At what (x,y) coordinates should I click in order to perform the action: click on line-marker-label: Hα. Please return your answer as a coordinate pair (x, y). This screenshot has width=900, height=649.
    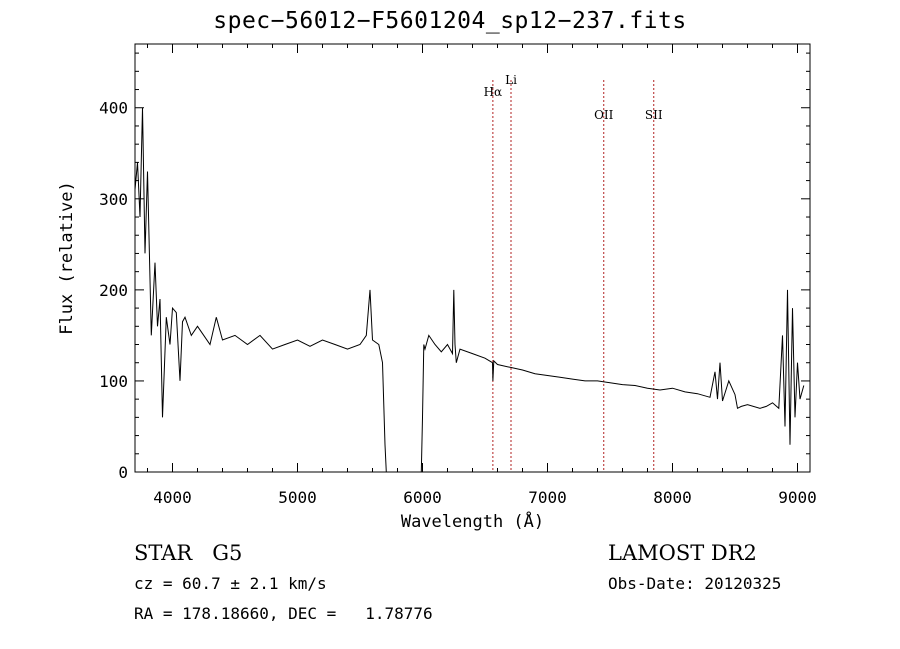
    Looking at the image, I should click on (493, 92).